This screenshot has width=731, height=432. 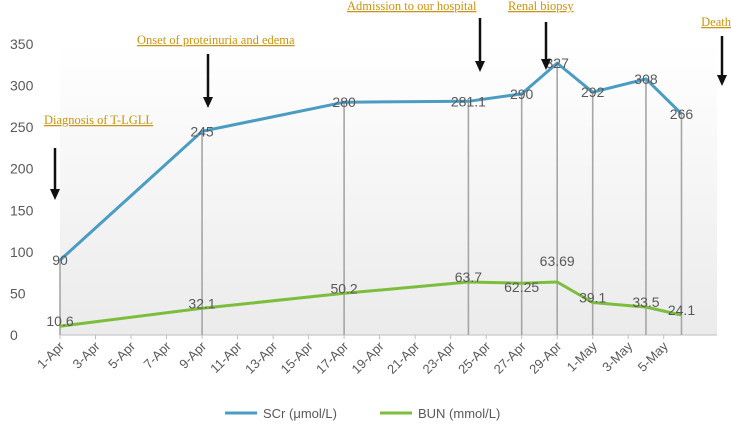 What do you see at coordinates (521, 287) in the screenshot?
I see `bun-data-label: 62.25` at bounding box center [521, 287].